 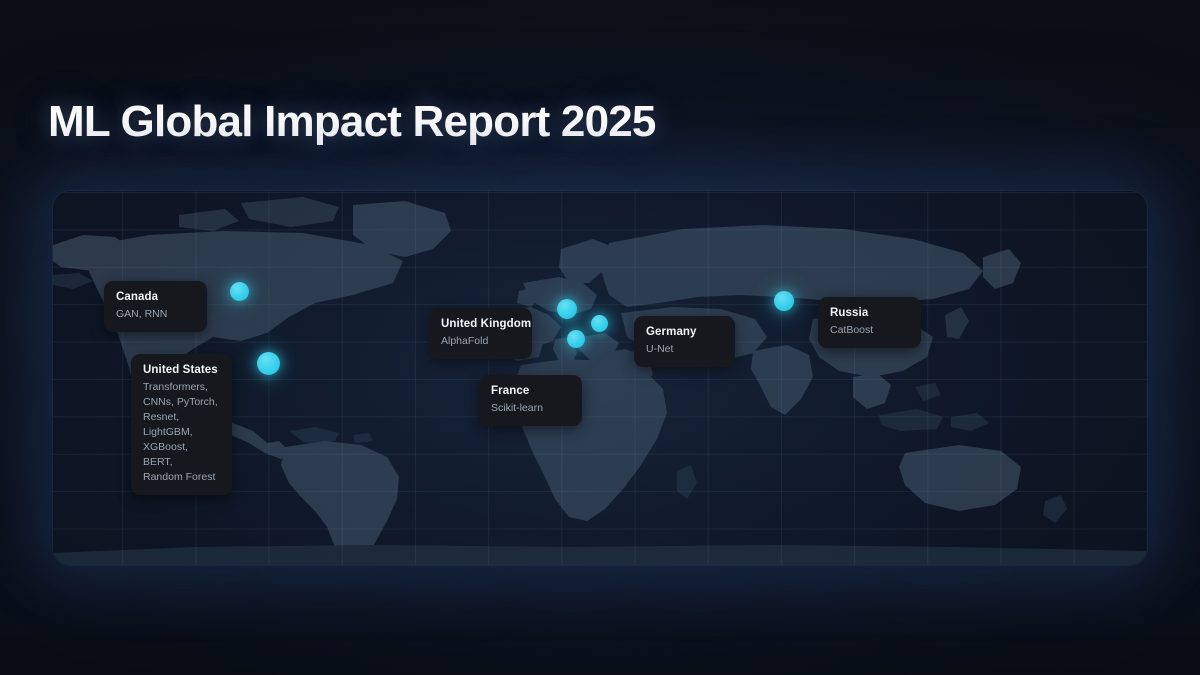 What do you see at coordinates (784, 301) in the screenshot?
I see `marker-russia` at bounding box center [784, 301].